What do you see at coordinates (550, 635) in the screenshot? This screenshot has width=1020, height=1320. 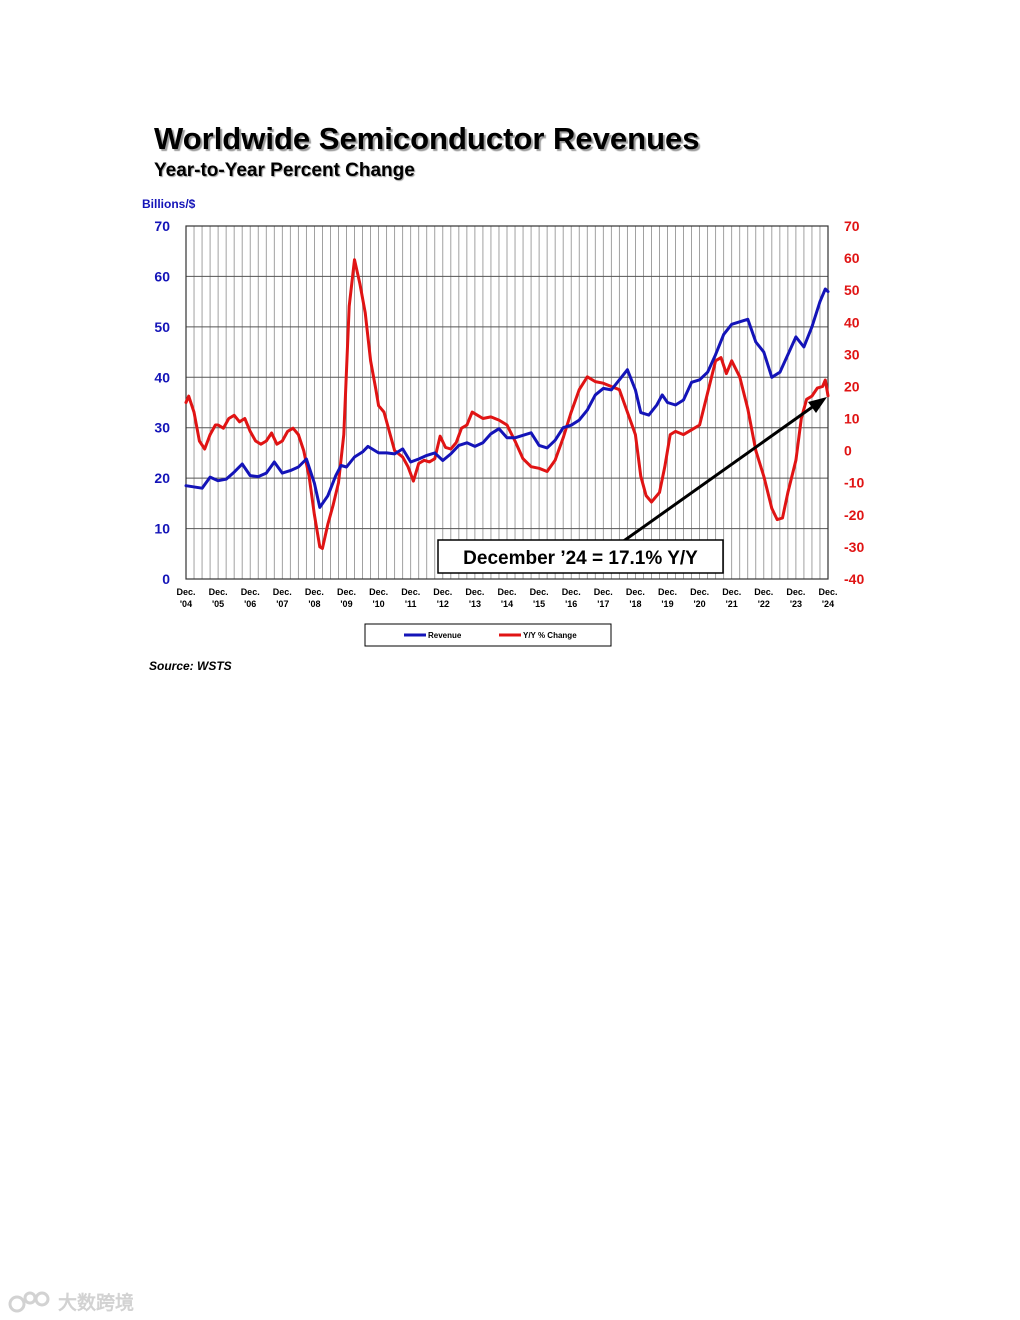 I see `legend-yoy-label: Y/Y % Change` at bounding box center [550, 635].